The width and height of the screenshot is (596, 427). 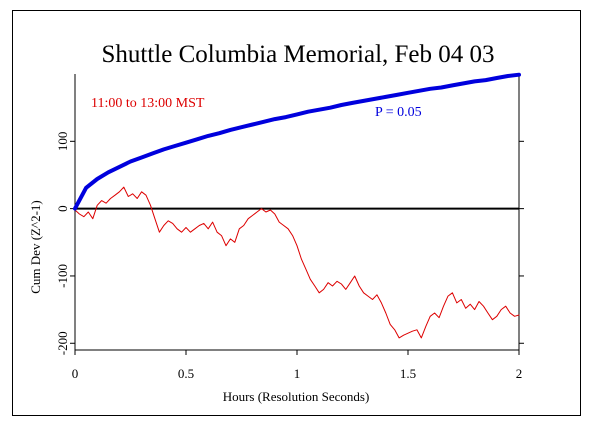 What do you see at coordinates (297, 373) in the screenshot?
I see `x-tick-label: 1` at bounding box center [297, 373].